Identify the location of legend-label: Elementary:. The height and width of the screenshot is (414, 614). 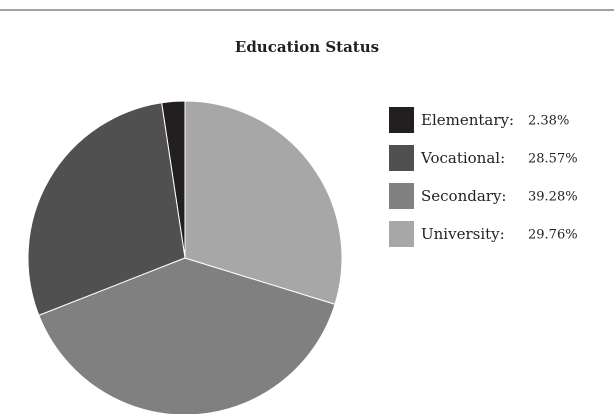
(467, 120).